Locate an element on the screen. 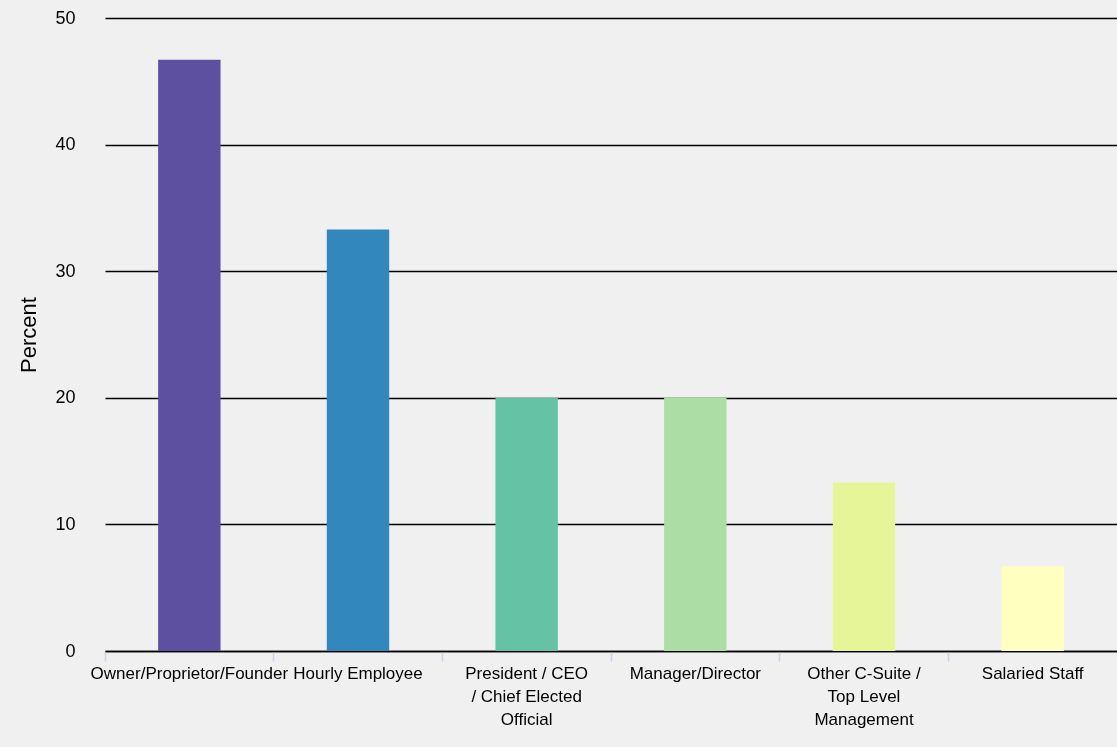 This screenshot has height=747, width=1117. x-tick-label: Hourly Employee is located at coordinates (358, 673).